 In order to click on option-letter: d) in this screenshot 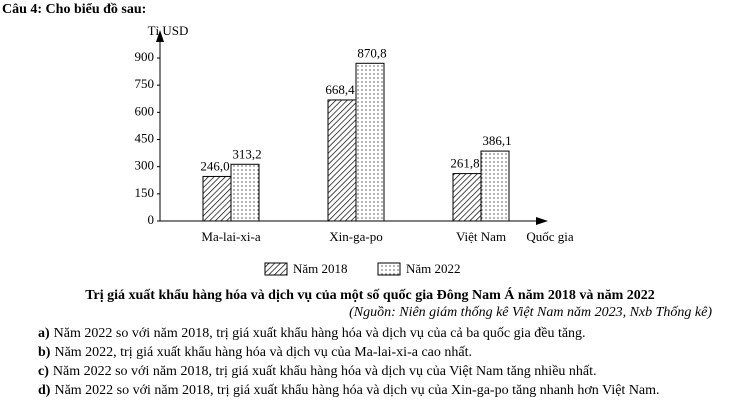, I will do `click(44, 390)`.